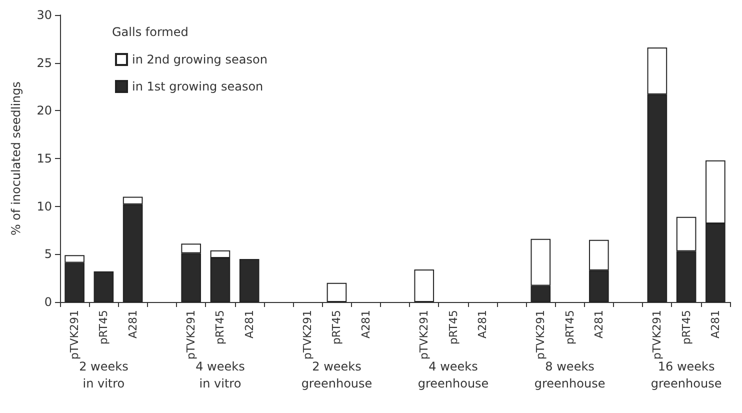  Describe the element at coordinates (220, 375) in the screenshot. I see `text: 4 weeks in vitro` at that location.